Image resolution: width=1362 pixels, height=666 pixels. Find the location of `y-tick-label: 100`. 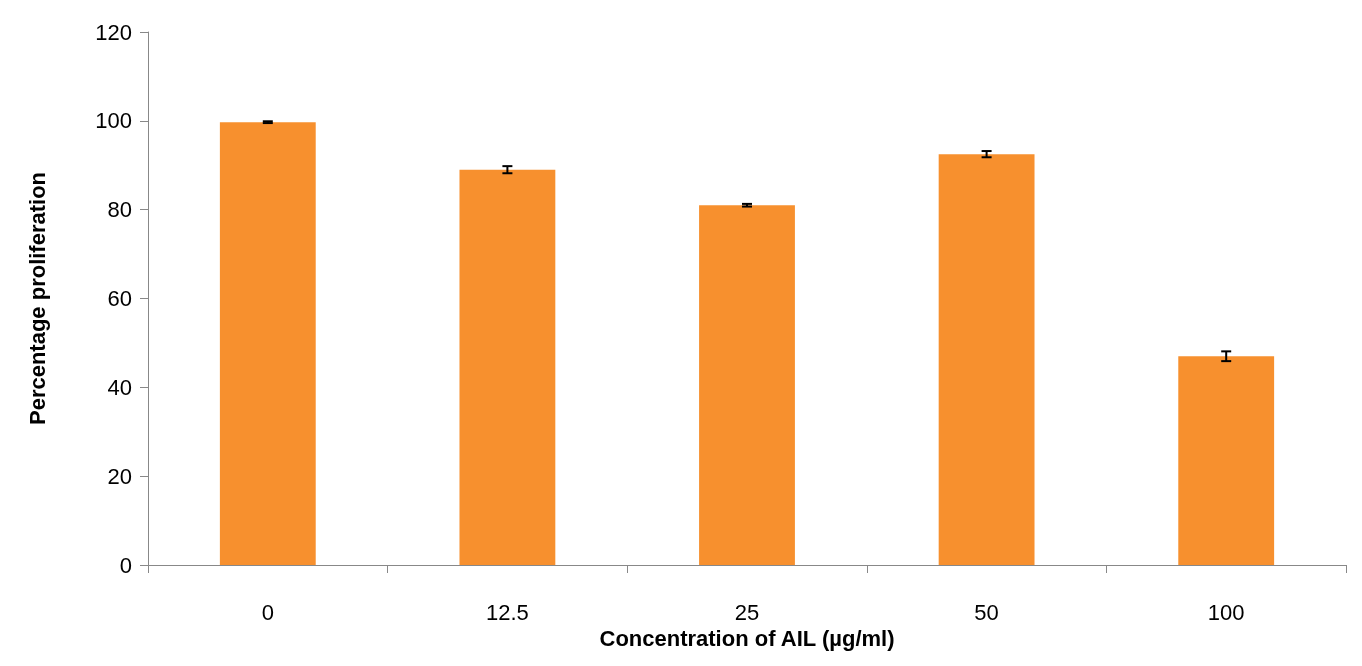

y-tick-label: 100 is located at coordinates (113, 121).